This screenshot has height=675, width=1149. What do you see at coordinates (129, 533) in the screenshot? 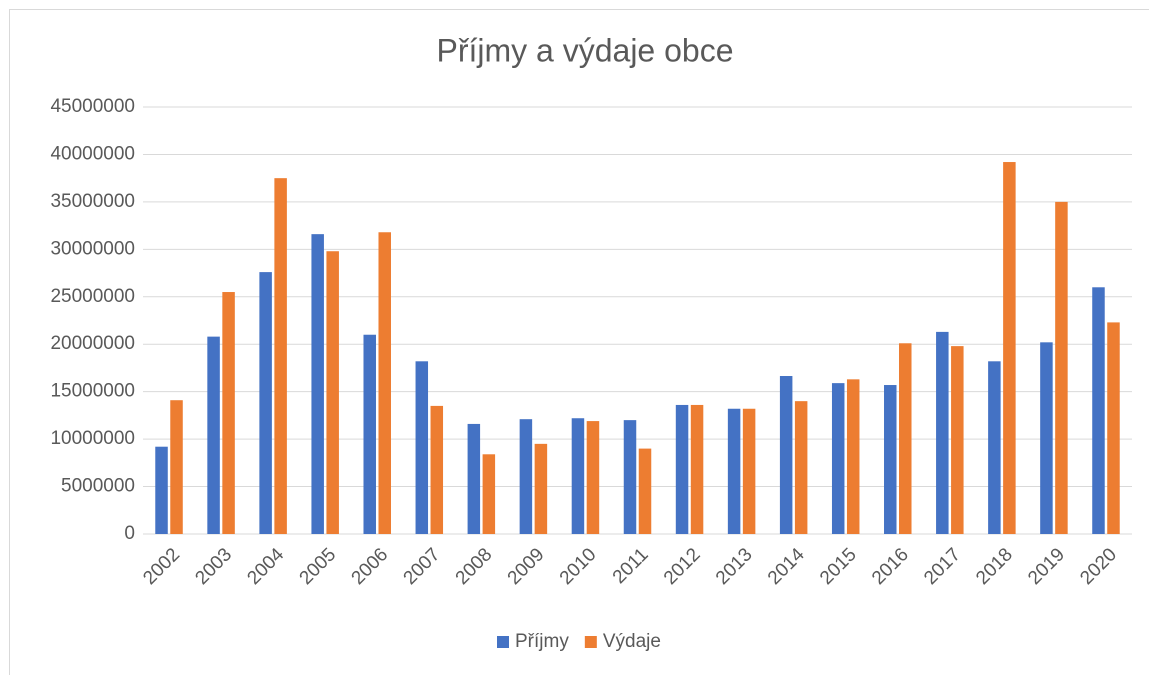
I see `y-tick-label: 0` at bounding box center [129, 533].